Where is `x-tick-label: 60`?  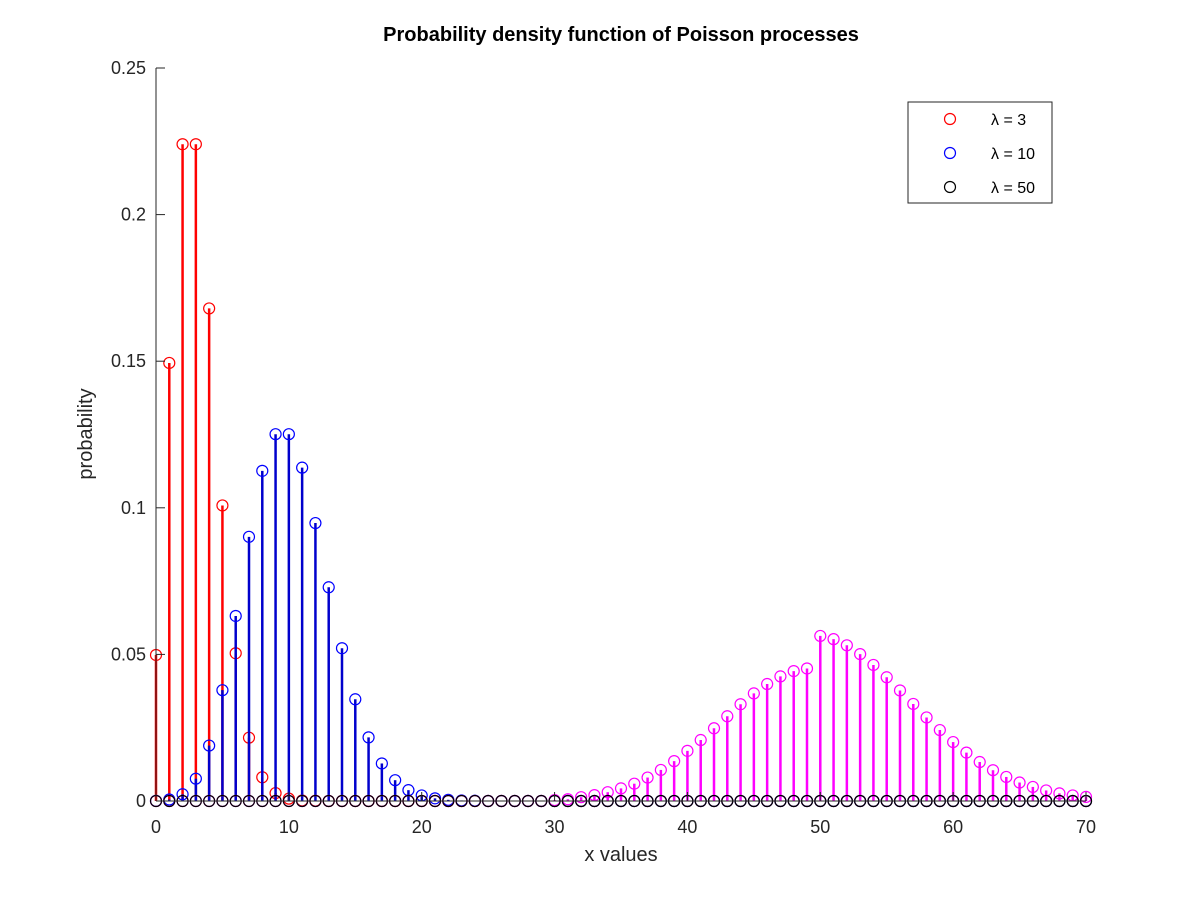 x-tick-label: 60 is located at coordinates (953, 827).